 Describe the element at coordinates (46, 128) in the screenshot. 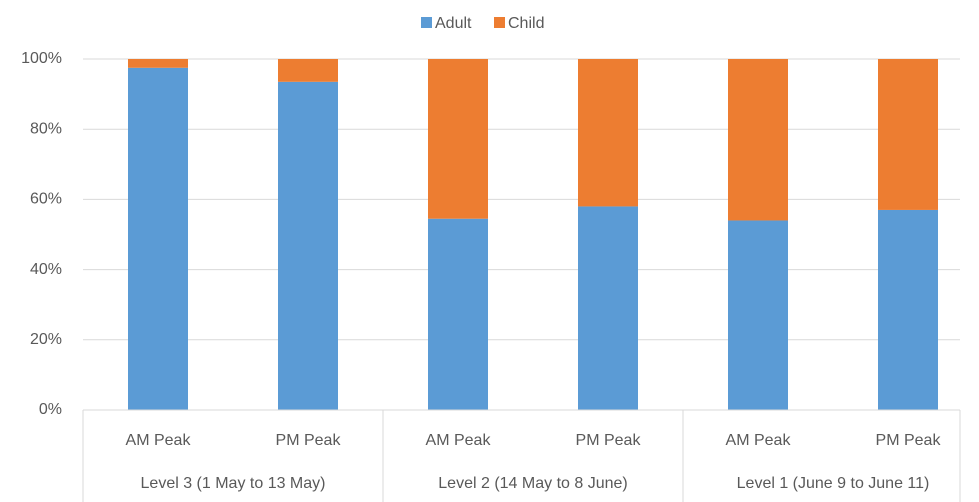

I see `y-tick-label: 80%` at that location.